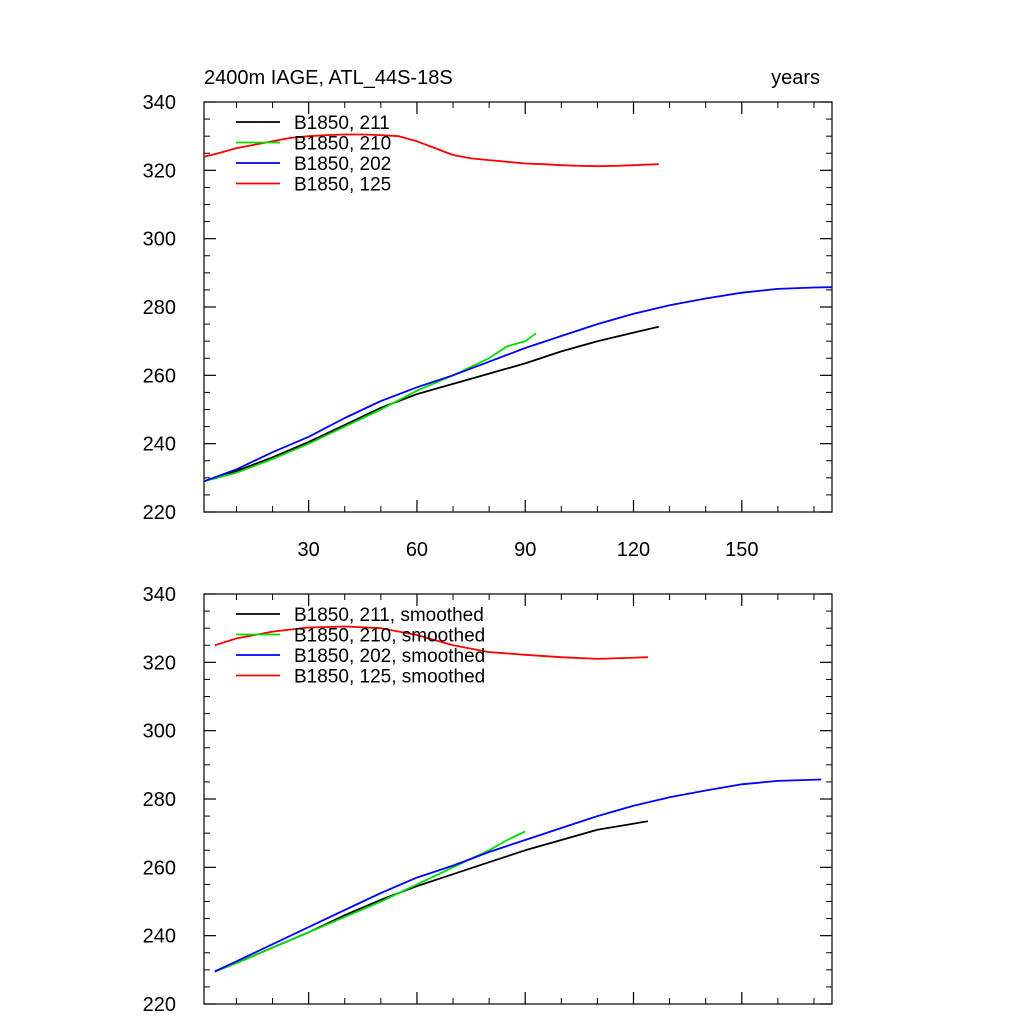 Image resolution: width=1024 pixels, height=1024 pixels. I want to click on x-tick-label: 90, so click(525, 550).